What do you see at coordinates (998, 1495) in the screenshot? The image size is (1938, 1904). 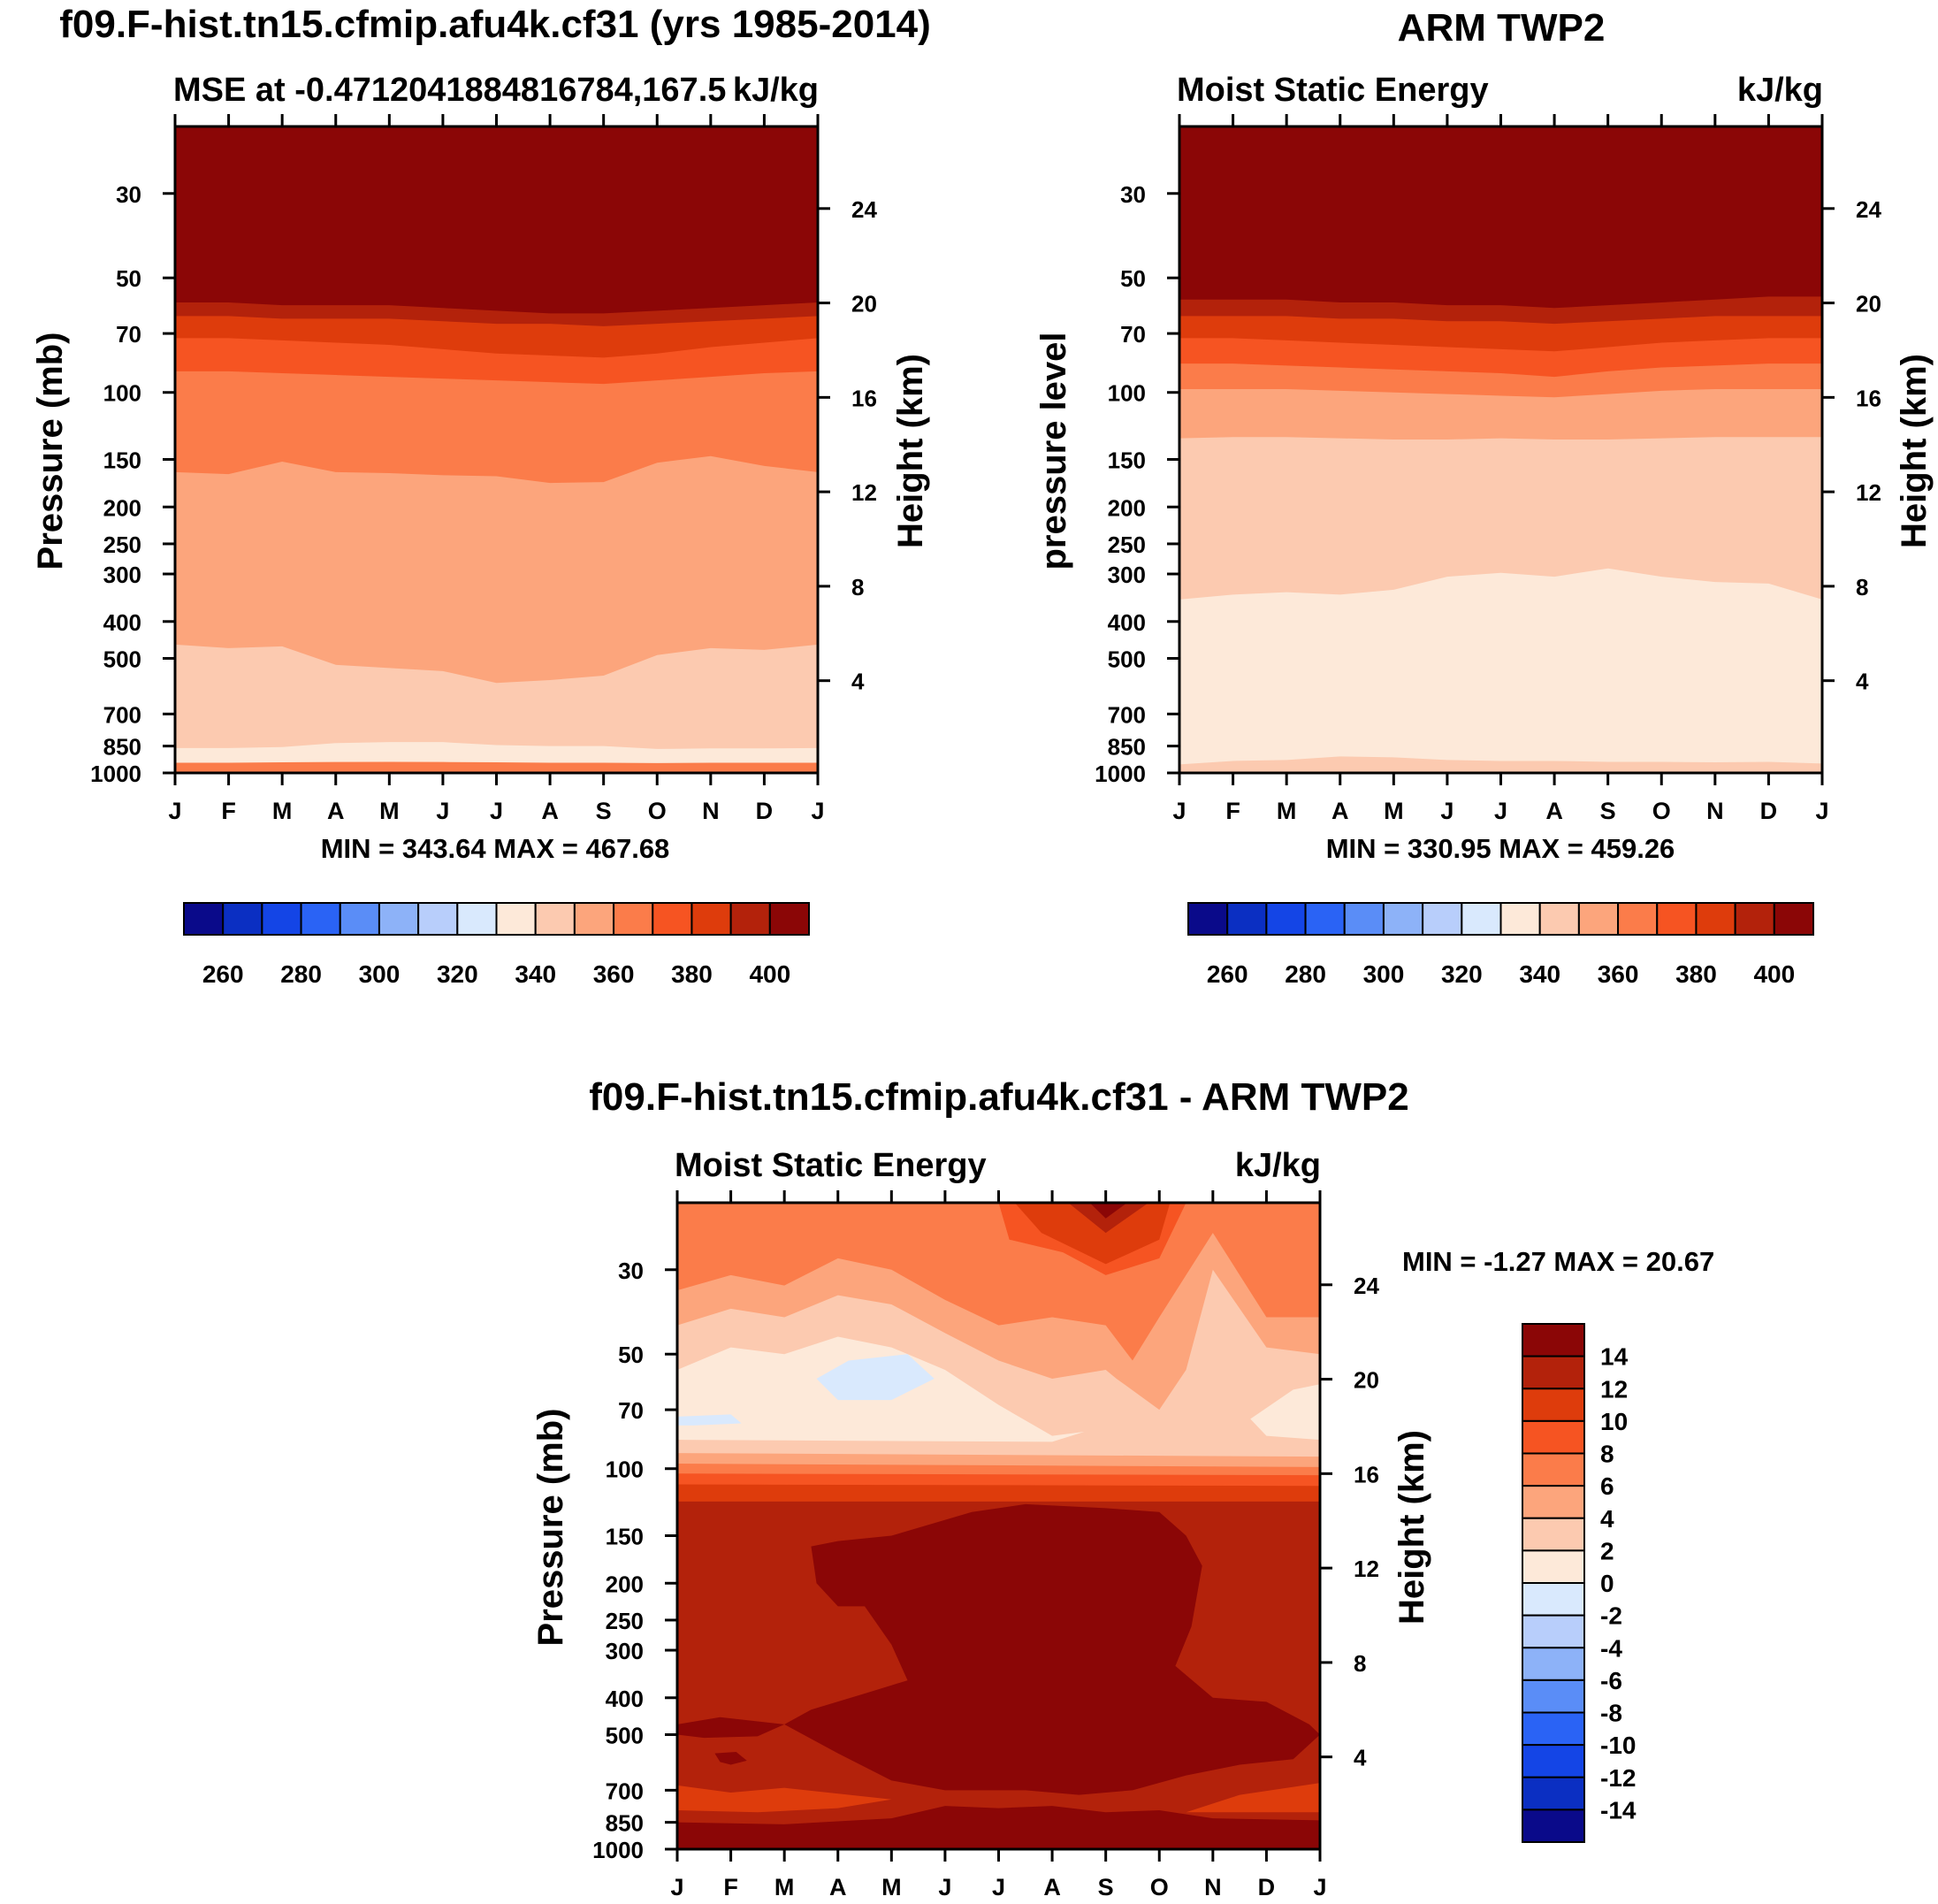 I see `diff-band-10-12-low` at bounding box center [998, 1495].